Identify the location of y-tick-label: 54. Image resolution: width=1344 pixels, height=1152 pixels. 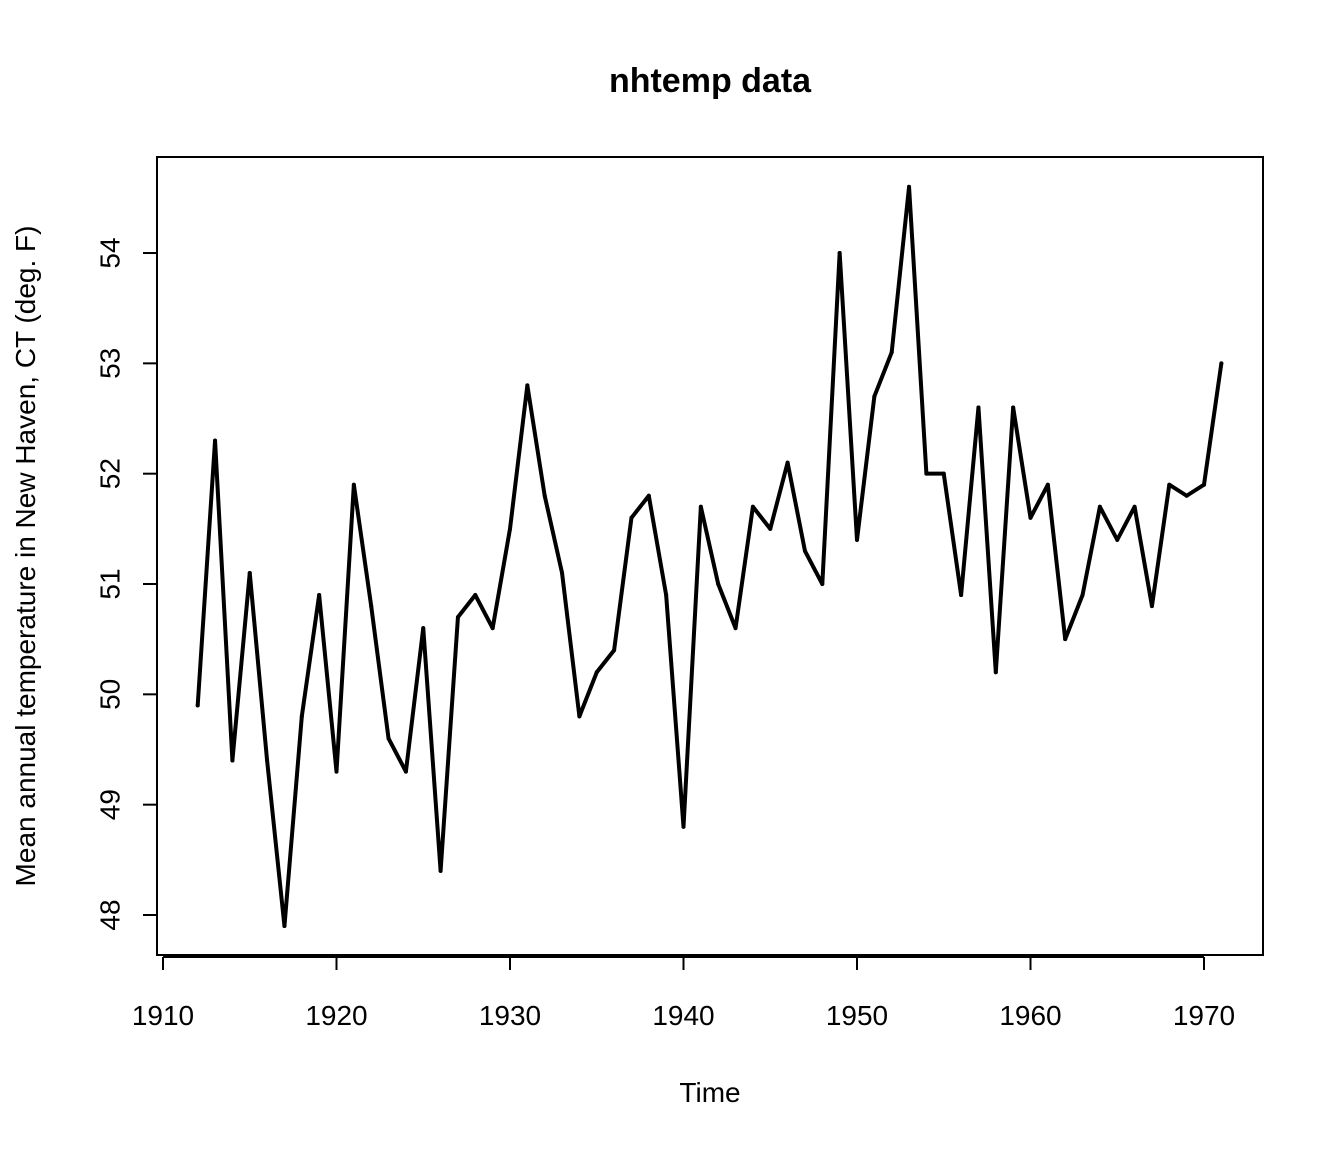
(110, 252).